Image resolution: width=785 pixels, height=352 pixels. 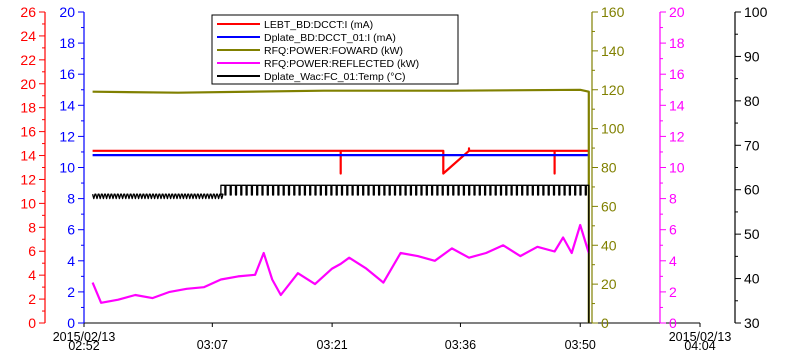 What do you see at coordinates (28, 108) in the screenshot?
I see `ax-red-tick-label: 18` at bounding box center [28, 108].